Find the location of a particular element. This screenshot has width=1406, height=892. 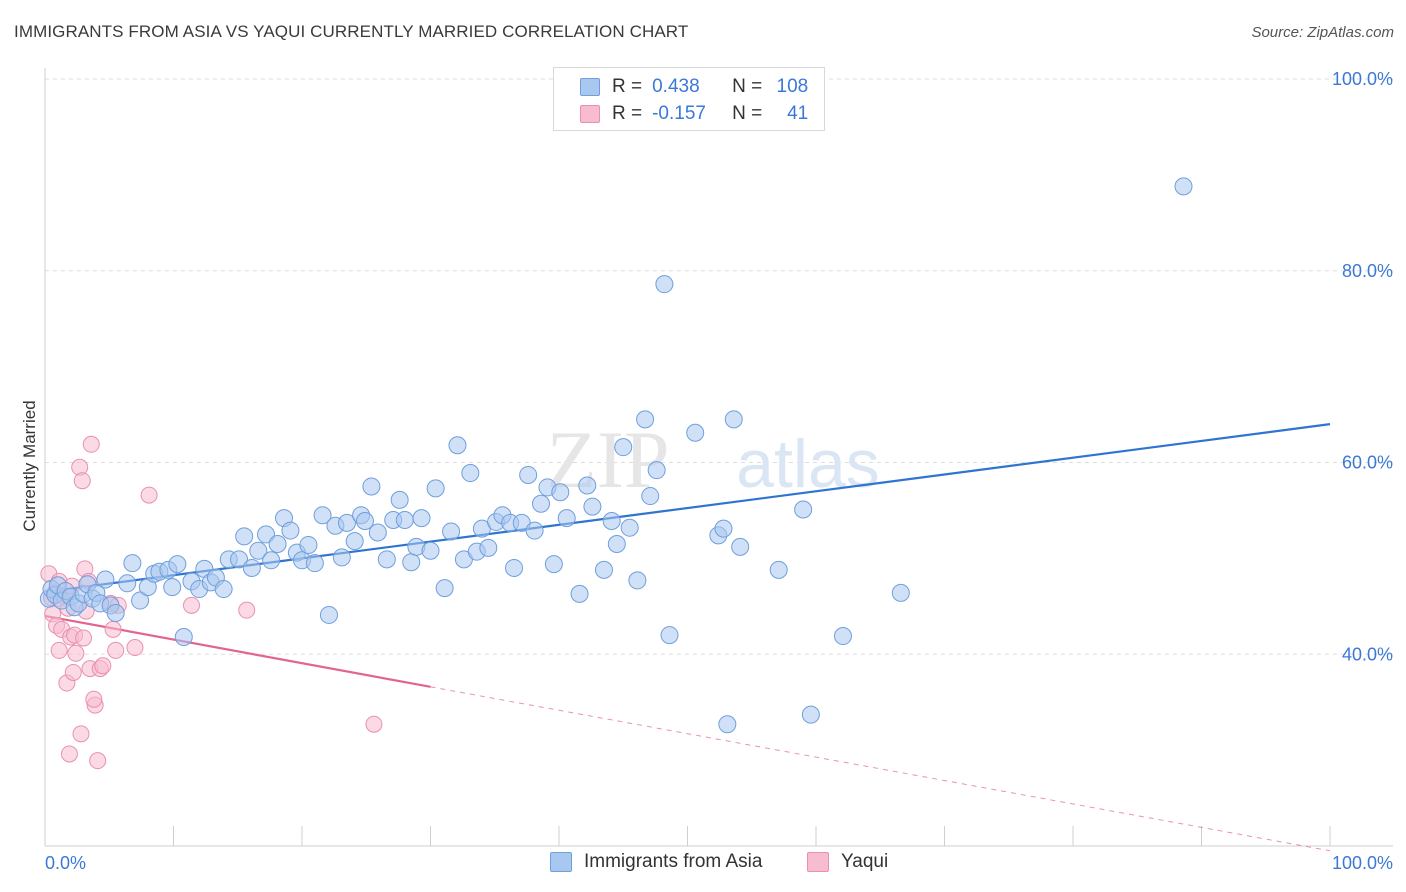

y-tick-labels: 40.0% 60.0% 80.0% 100.0% is located at coordinates (1362, 366).